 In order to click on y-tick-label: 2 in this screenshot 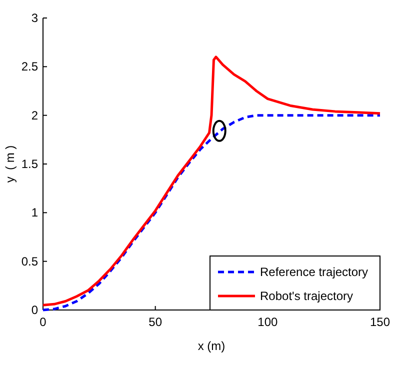, I will do `click(34, 115)`.